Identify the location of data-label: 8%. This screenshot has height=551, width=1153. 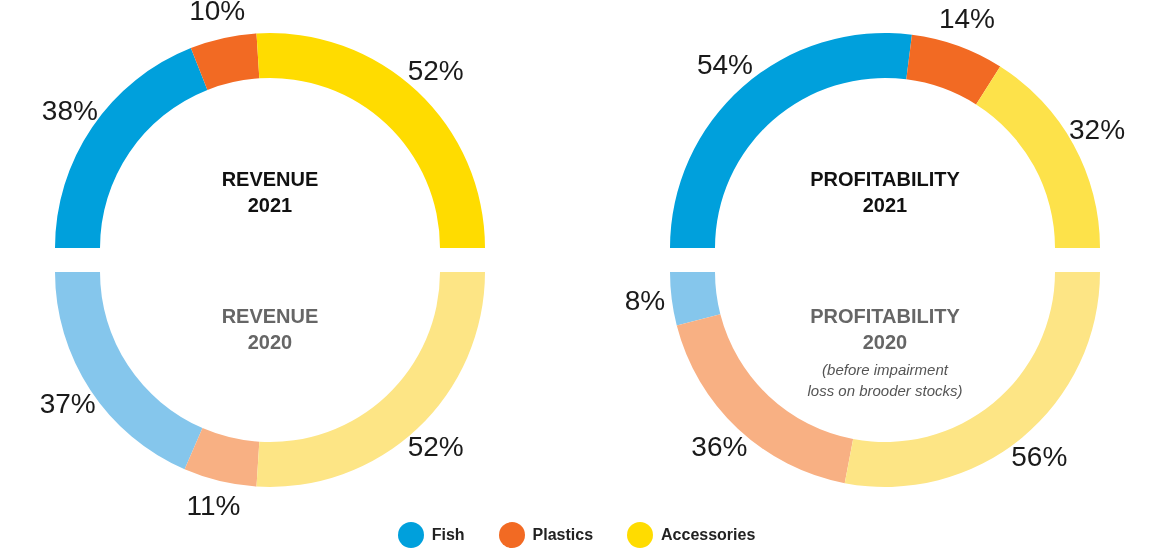
(645, 301).